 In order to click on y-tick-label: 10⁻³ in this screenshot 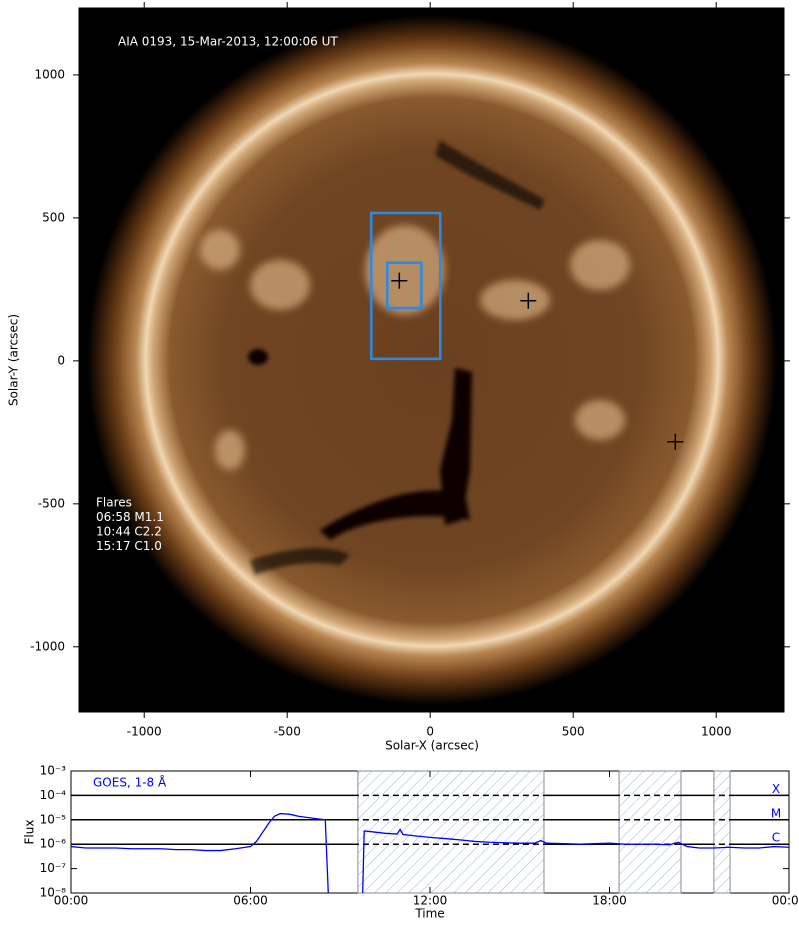, I will do `click(53, 771)`.